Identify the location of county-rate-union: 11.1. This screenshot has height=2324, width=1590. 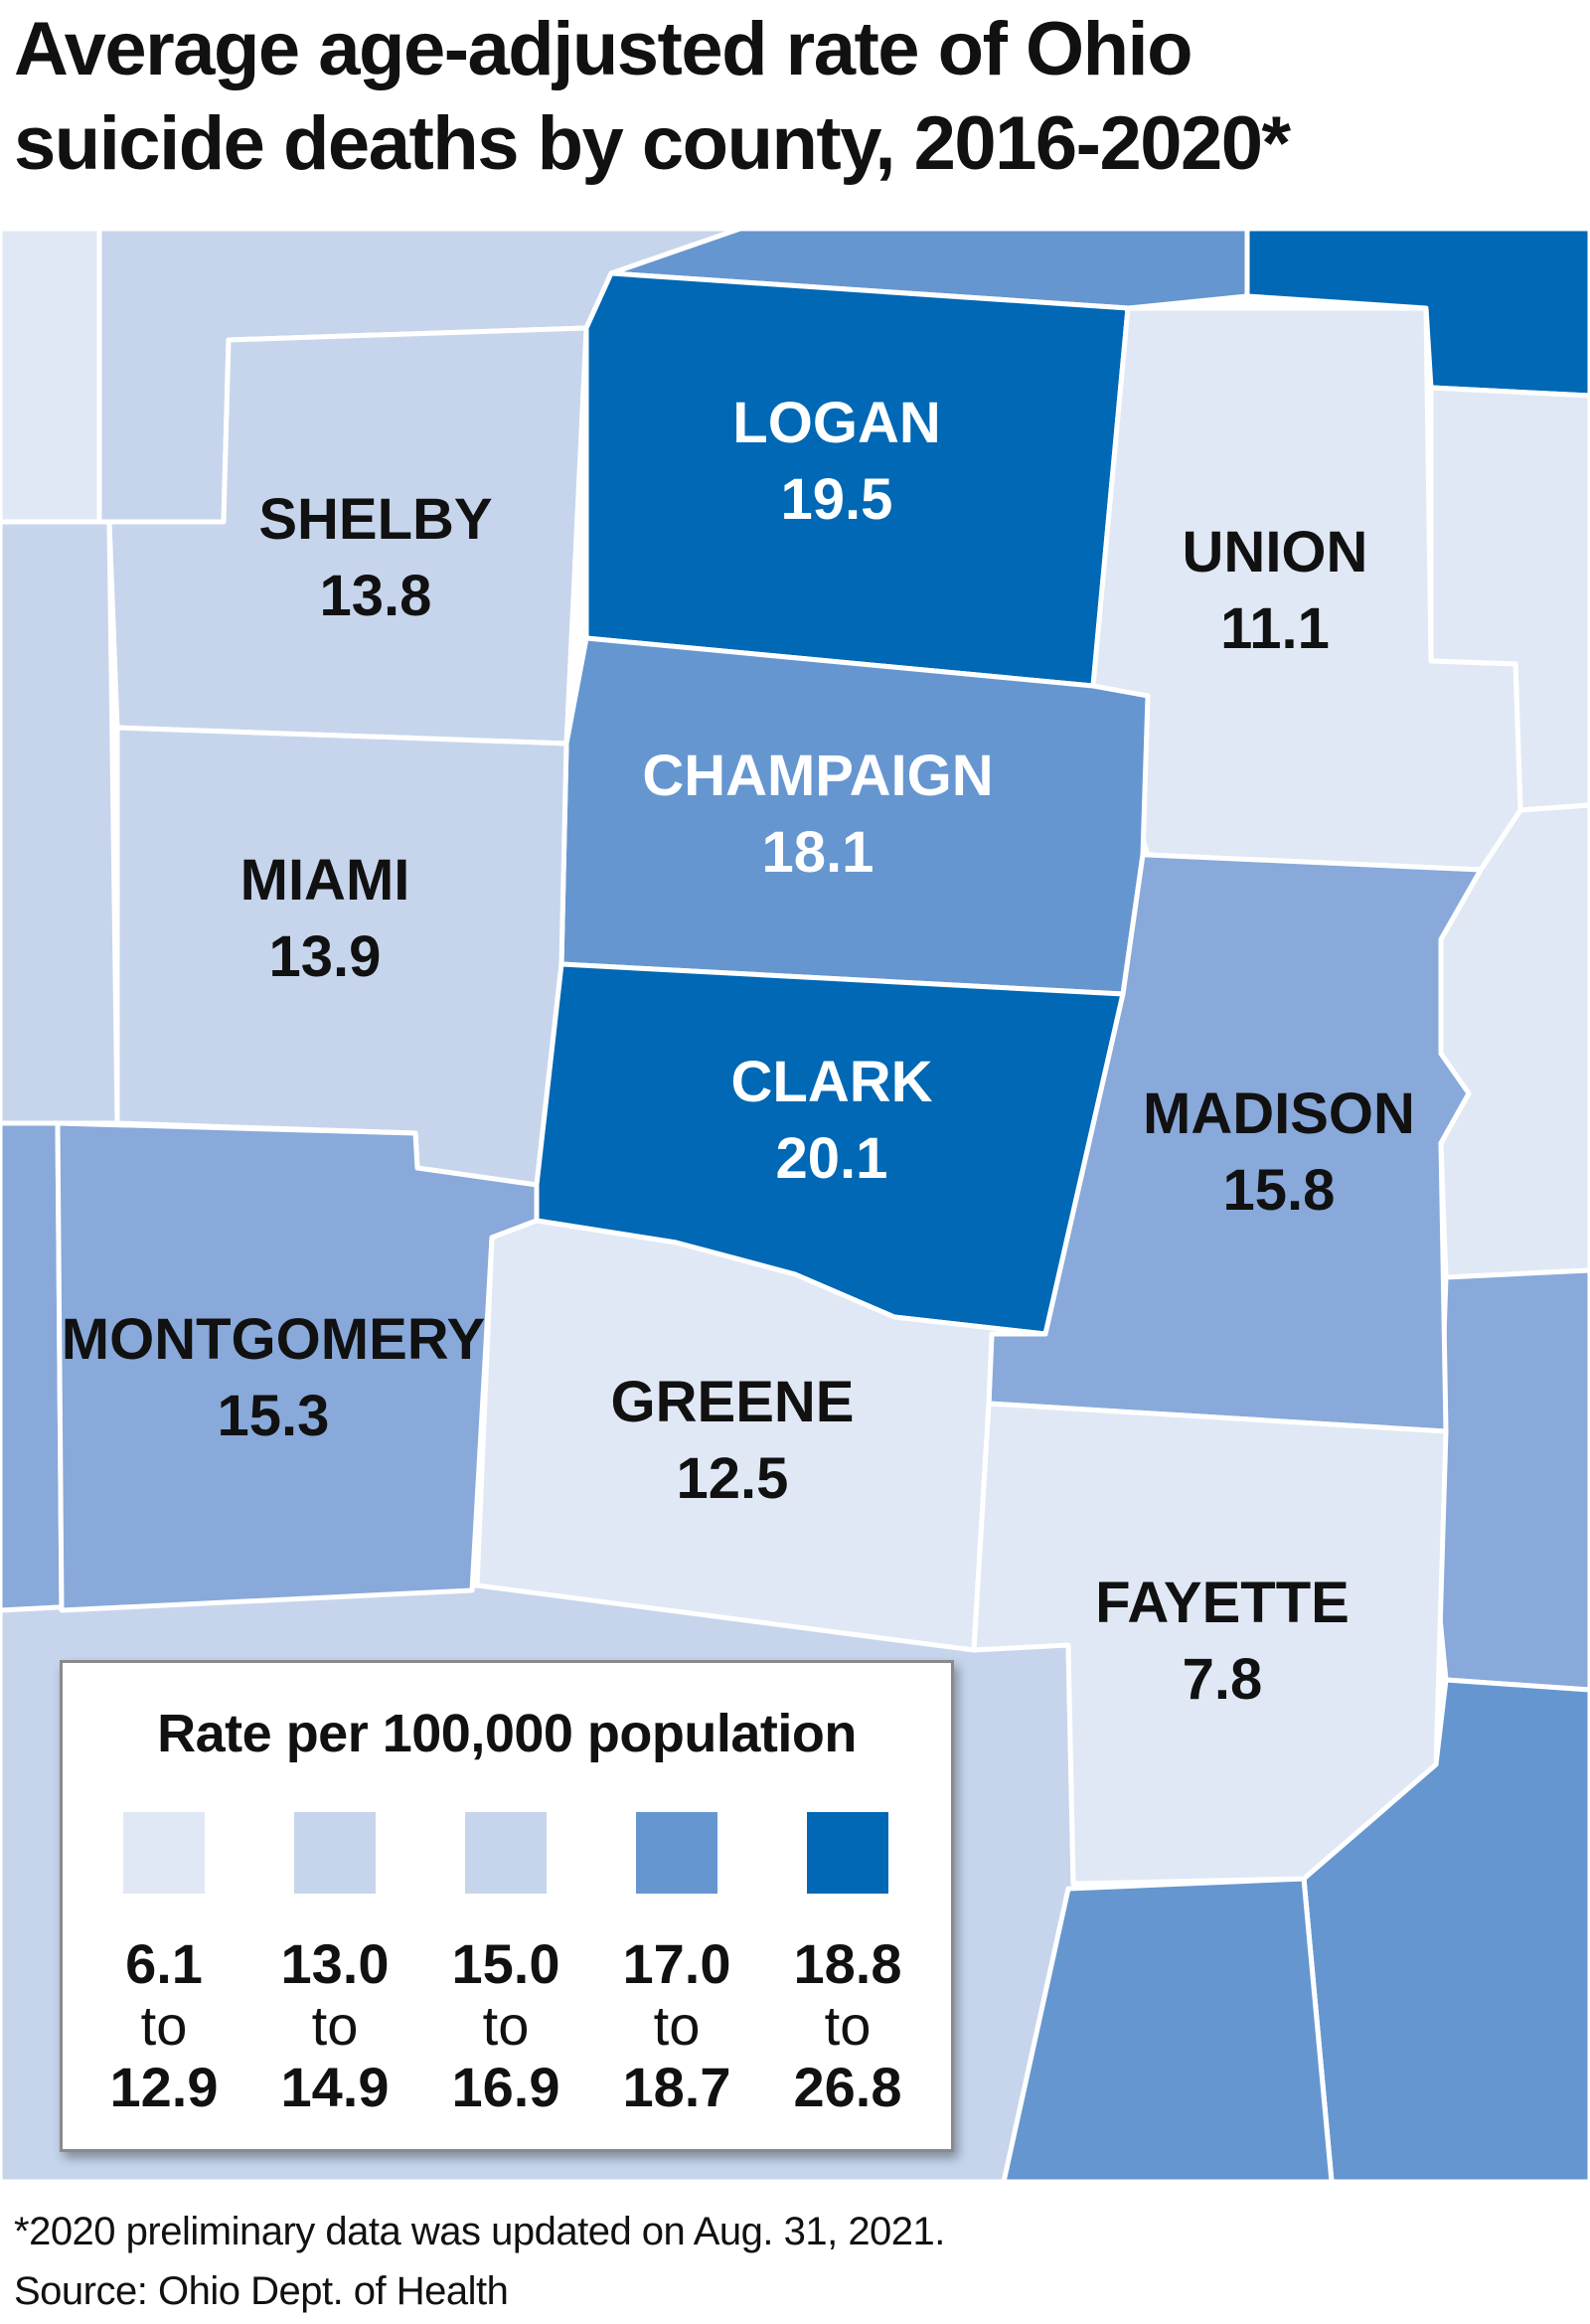
(1275, 628).